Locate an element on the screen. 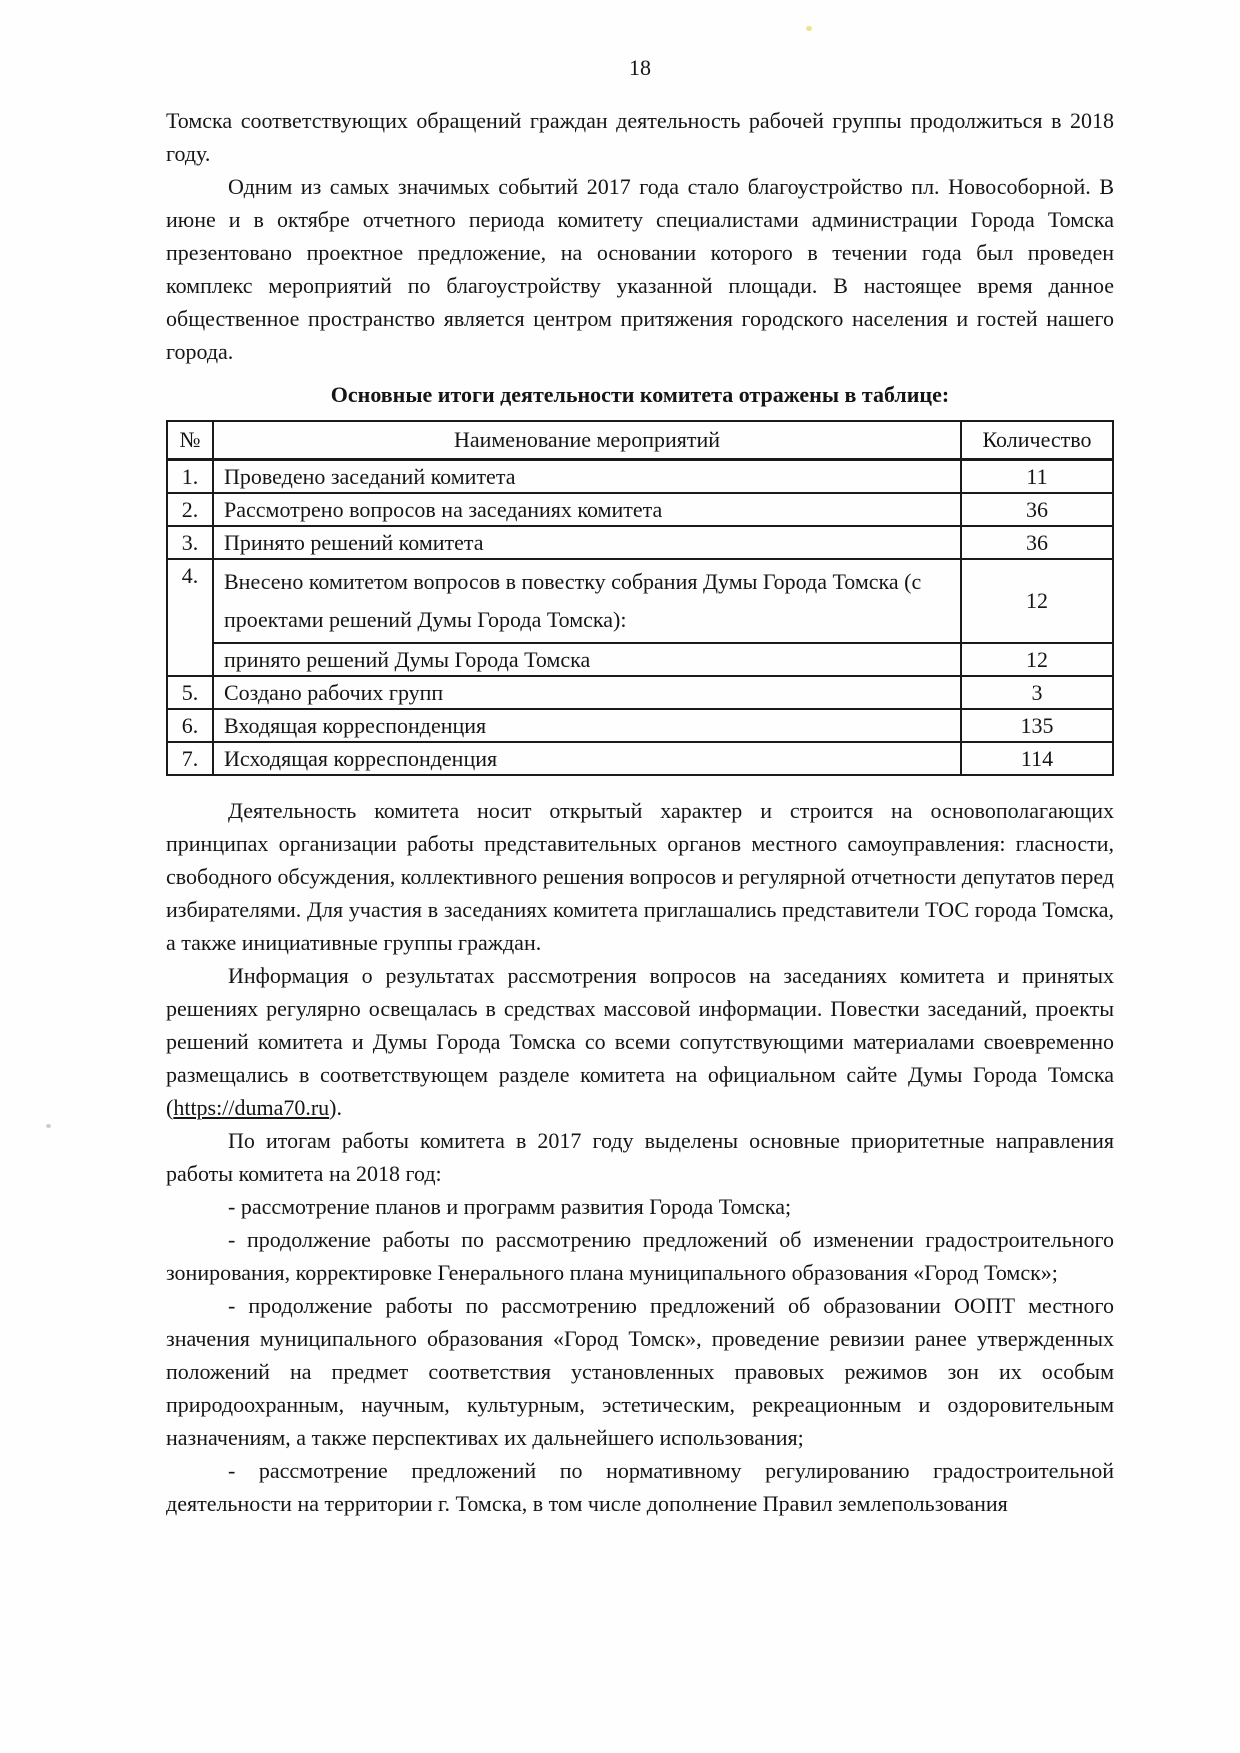  row-quantity-cell: 12 is located at coordinates (1037, 600).